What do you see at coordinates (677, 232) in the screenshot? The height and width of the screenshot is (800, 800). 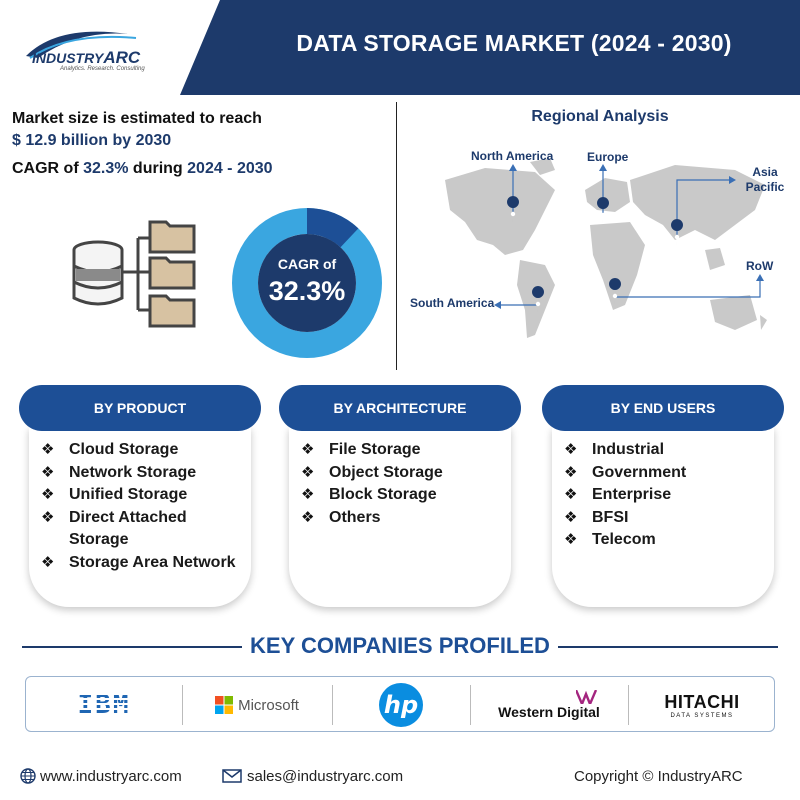 I see `pin-asia-pacific-icon` at bounding box center [677, 232].